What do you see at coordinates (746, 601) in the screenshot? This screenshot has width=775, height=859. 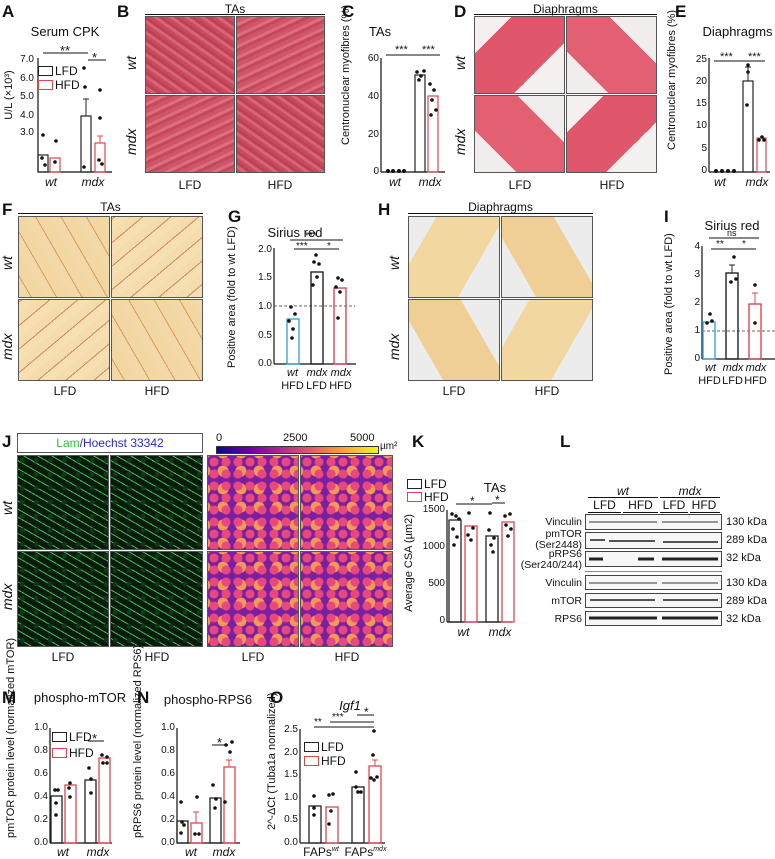 I see `mw-label: 289 kDa` at bounding box center [746, 601].